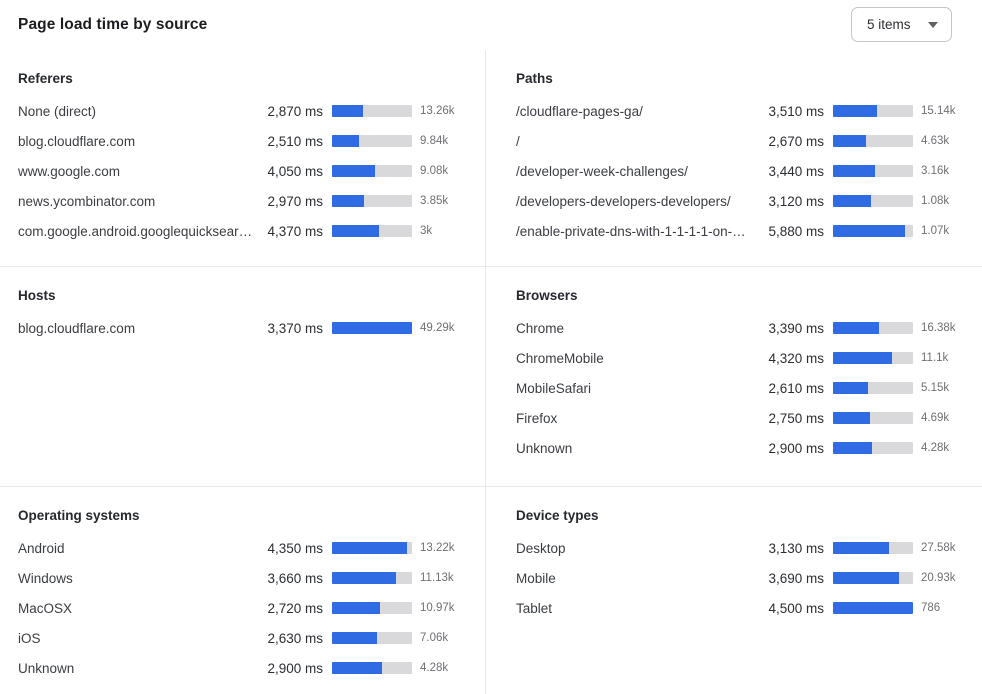 This screenshot has height=694, width=982. Describe the element at coordinates (796, 358) in the screenshot. I see `row-load-time: 4,320 ms` at that location.